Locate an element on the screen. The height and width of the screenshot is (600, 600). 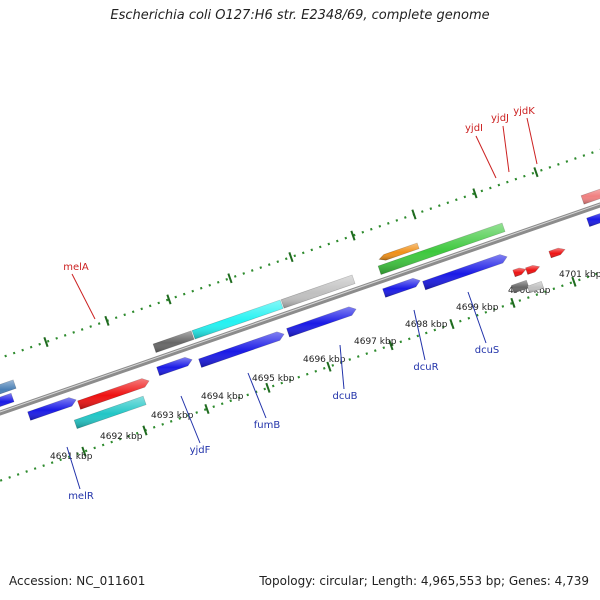
tick-label: 4696 kbp is located at coordinates (324, 360).